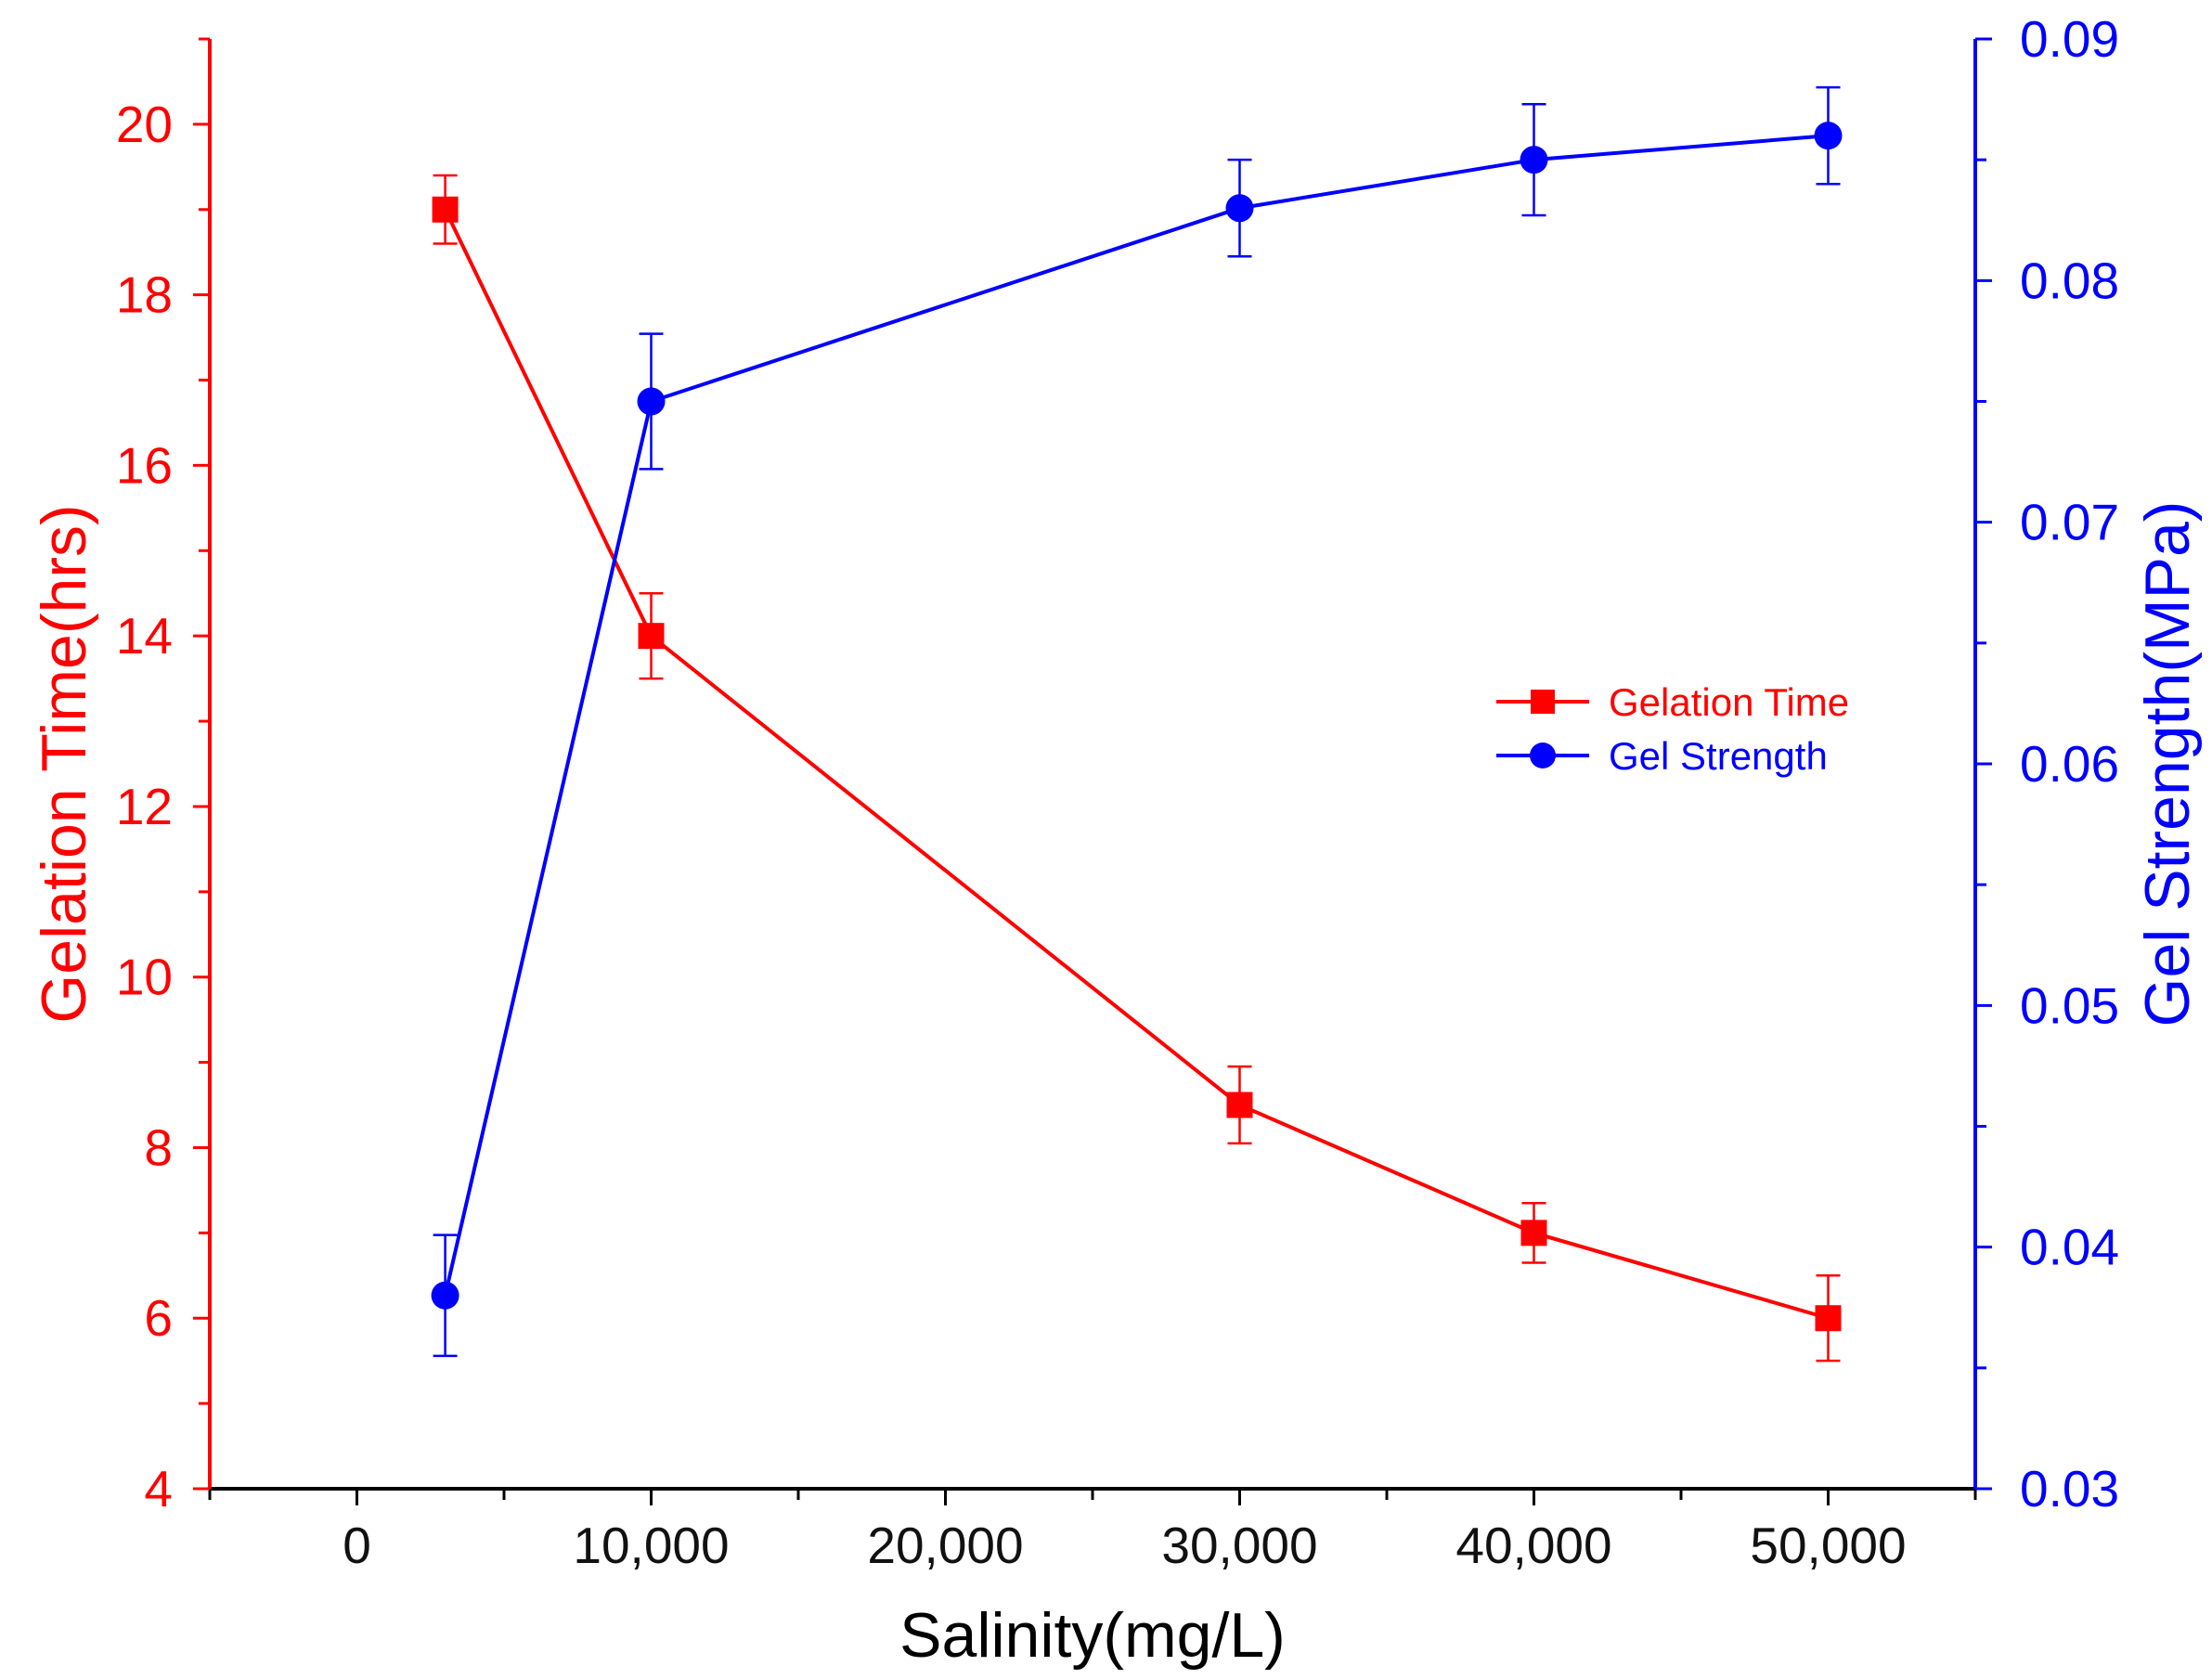  What do you see at coordinates (1543, 756) in the screenshot?
I see `legend-marker-gel-strength` at bounding box center [1543, 756].